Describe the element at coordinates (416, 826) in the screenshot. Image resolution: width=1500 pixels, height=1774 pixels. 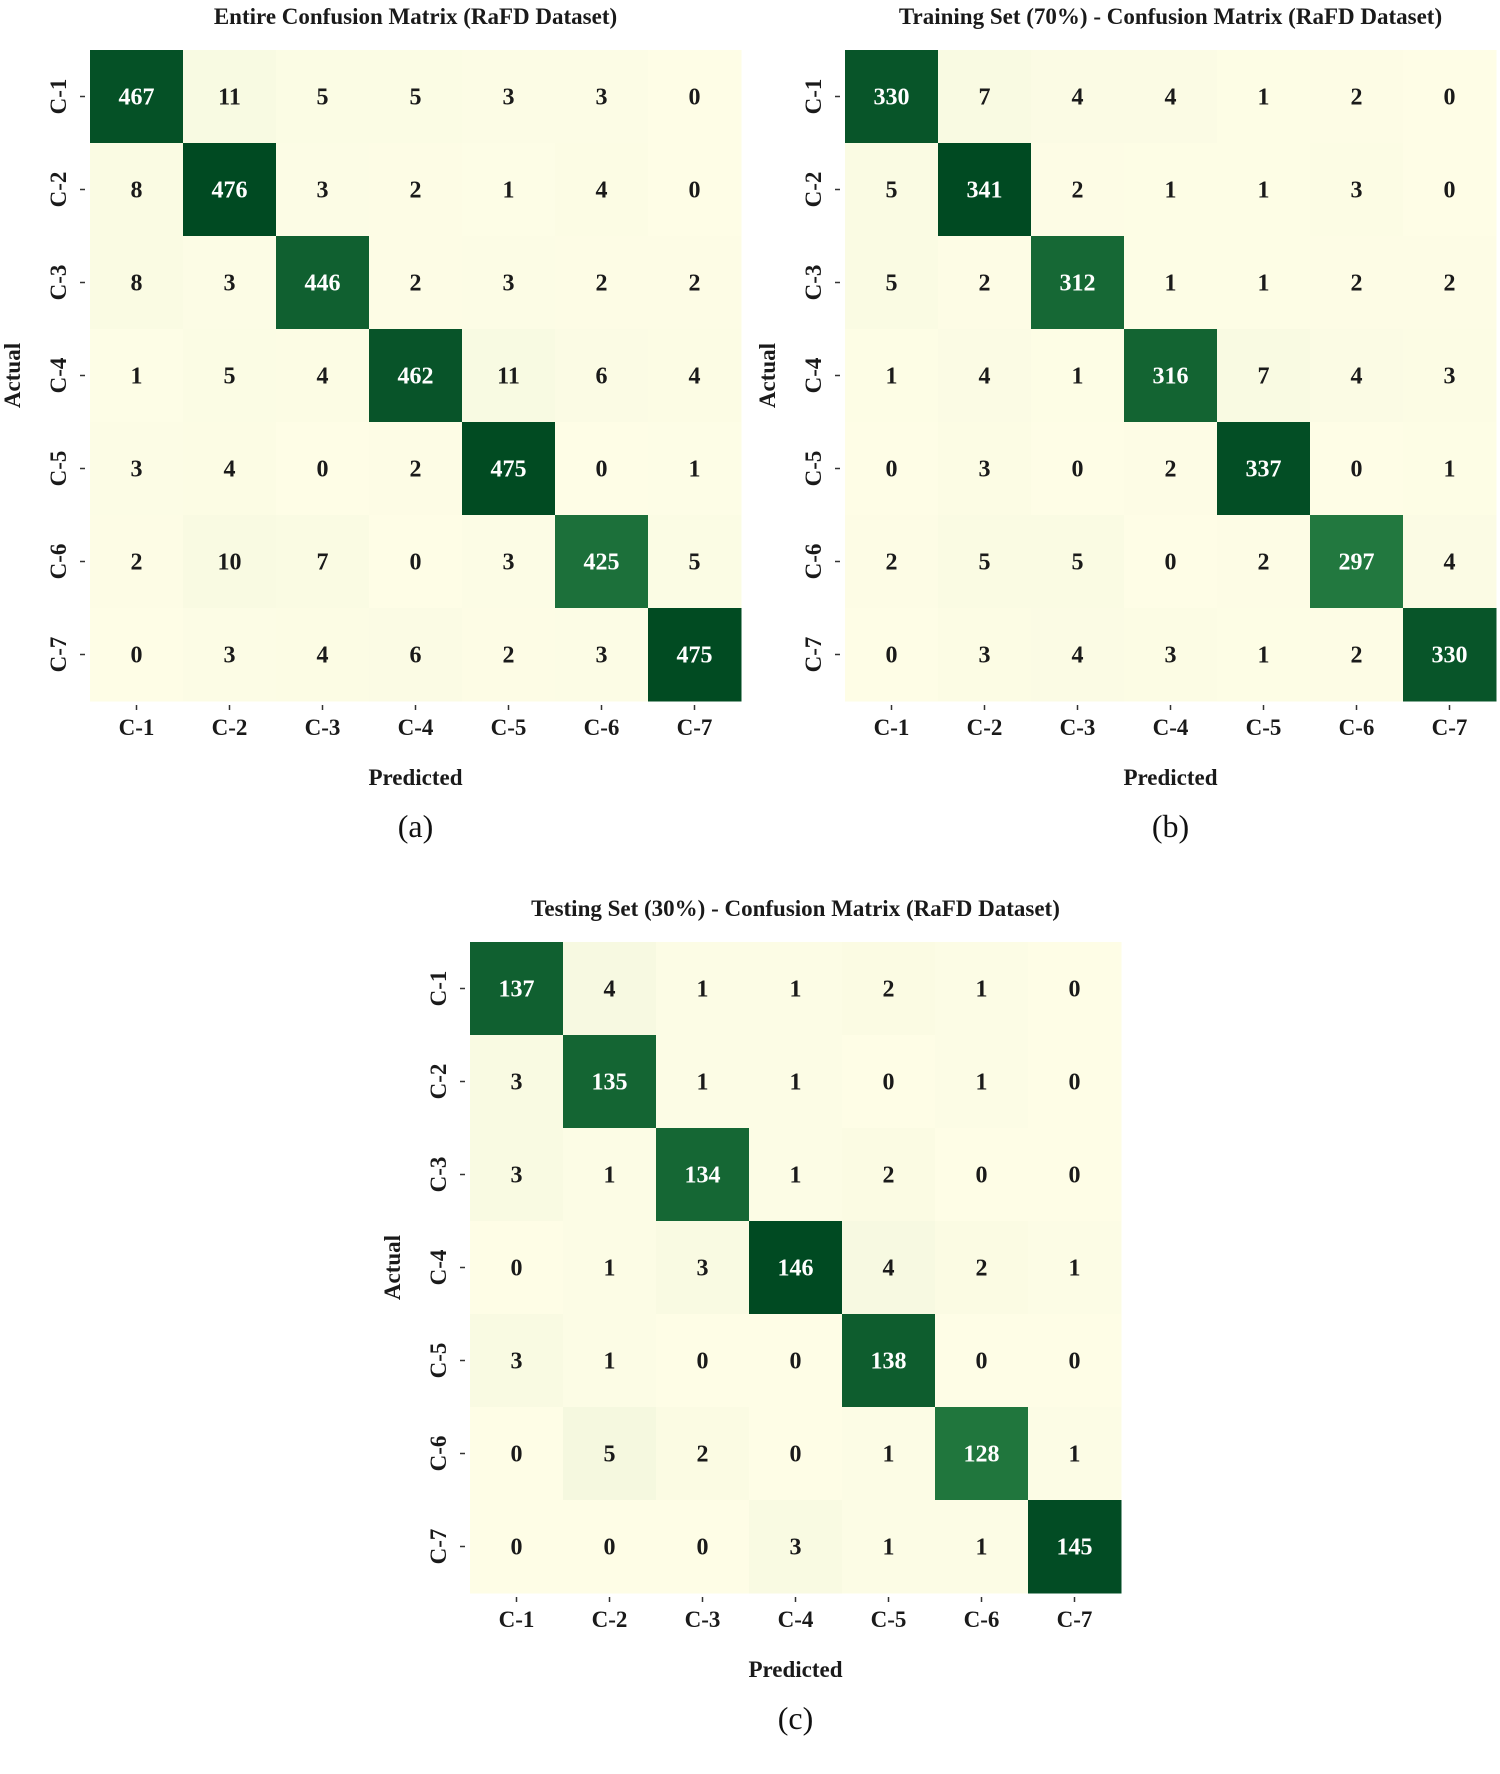
I see `subfigure-caption: (a)` at that location.